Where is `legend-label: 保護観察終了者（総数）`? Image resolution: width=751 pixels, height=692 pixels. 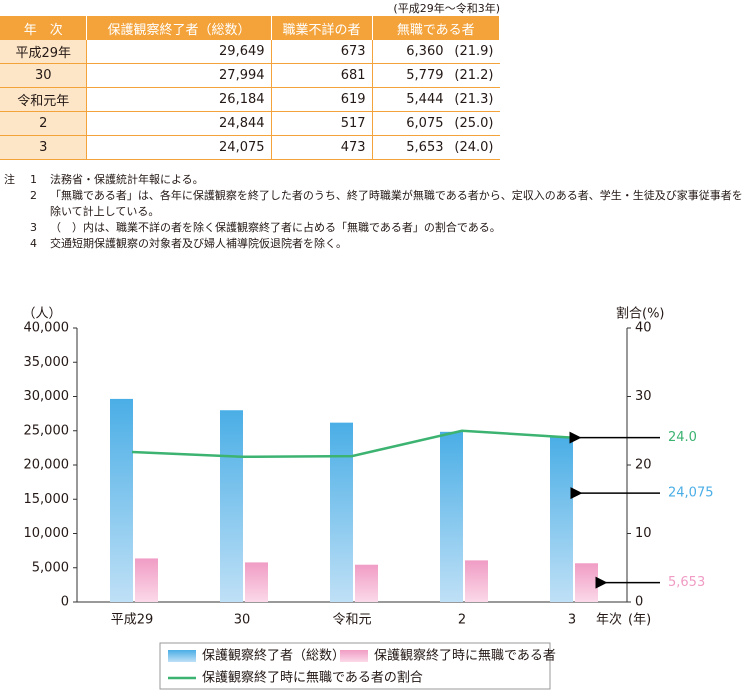
legend-label: 保護観察終了者（総数） is located at coordinates (273, 656).